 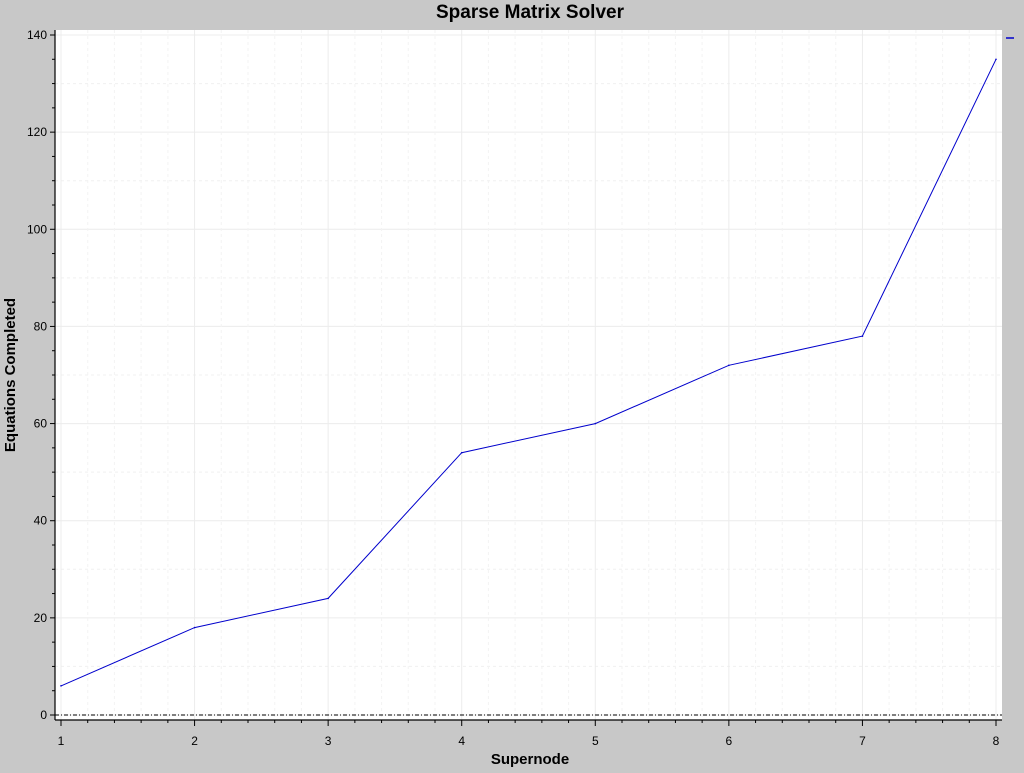 I want to click on y-tick-label: 120, so click(x=37, y=132).